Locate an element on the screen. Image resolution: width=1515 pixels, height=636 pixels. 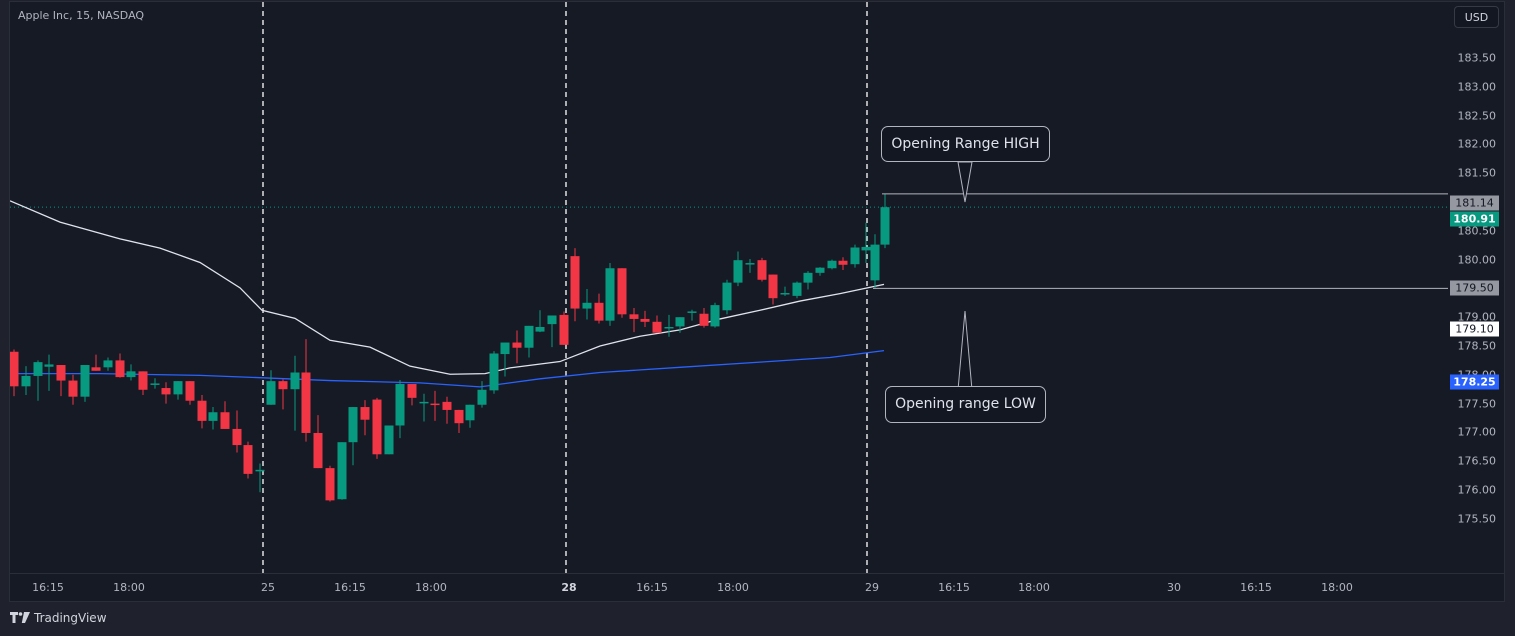
price-tick: 182.00 is located at coordinates (1477, 144).